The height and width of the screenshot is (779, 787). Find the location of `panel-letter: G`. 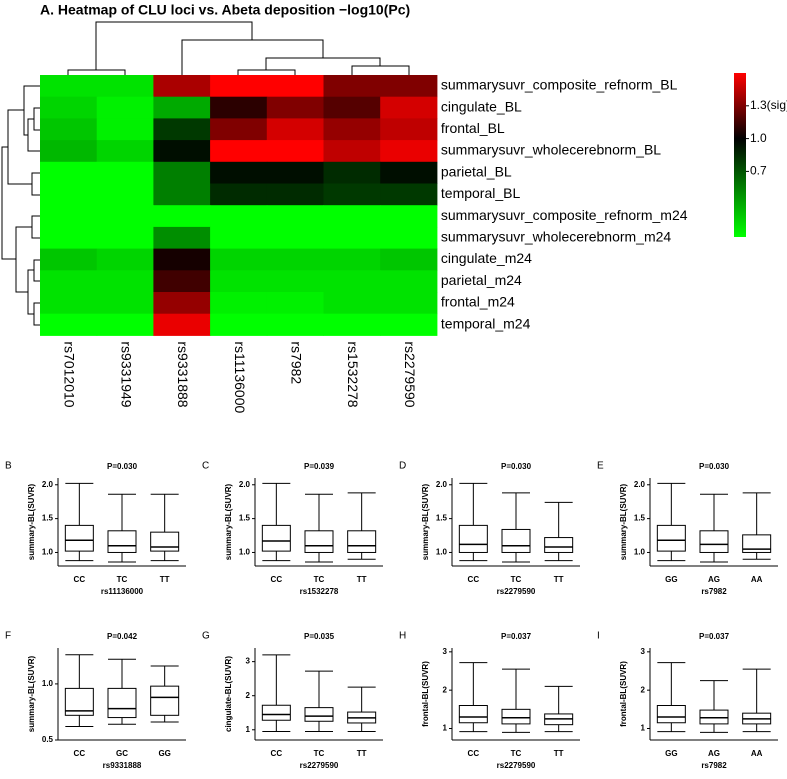

panel-letter: G is located at coordinates (206, 636).